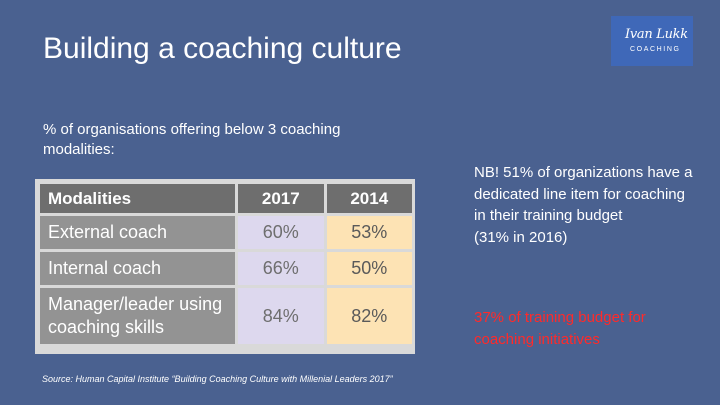 Image resolution: width=720 pixels, height=405 pixels. What do you see at coordinates (281, 316) in the screenshot?
I see `cell-2017: 84%` at bounding box center [281, 316].